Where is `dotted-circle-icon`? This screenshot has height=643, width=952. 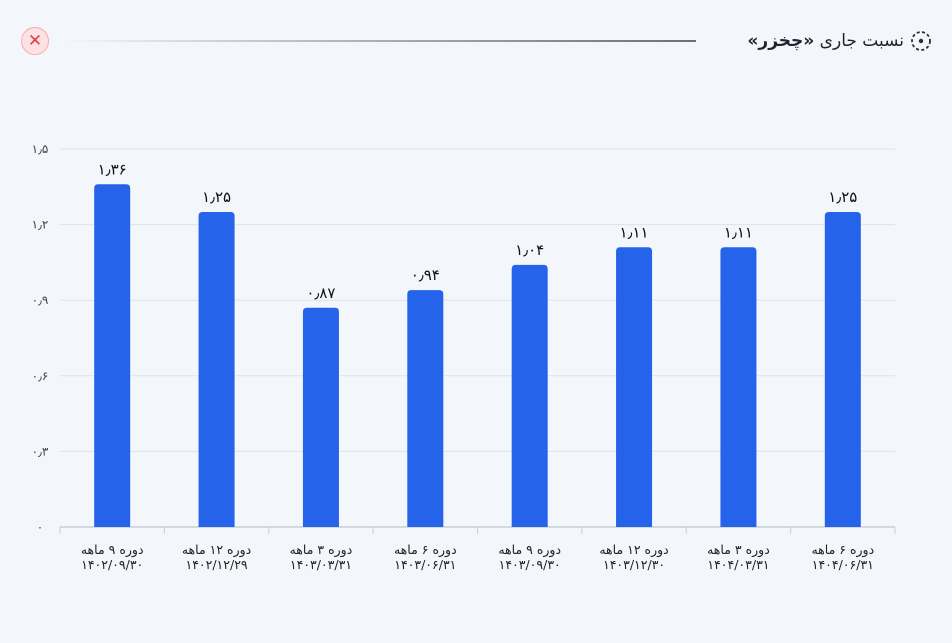
dotted-circle-icon is located at coordinates (921, 41).